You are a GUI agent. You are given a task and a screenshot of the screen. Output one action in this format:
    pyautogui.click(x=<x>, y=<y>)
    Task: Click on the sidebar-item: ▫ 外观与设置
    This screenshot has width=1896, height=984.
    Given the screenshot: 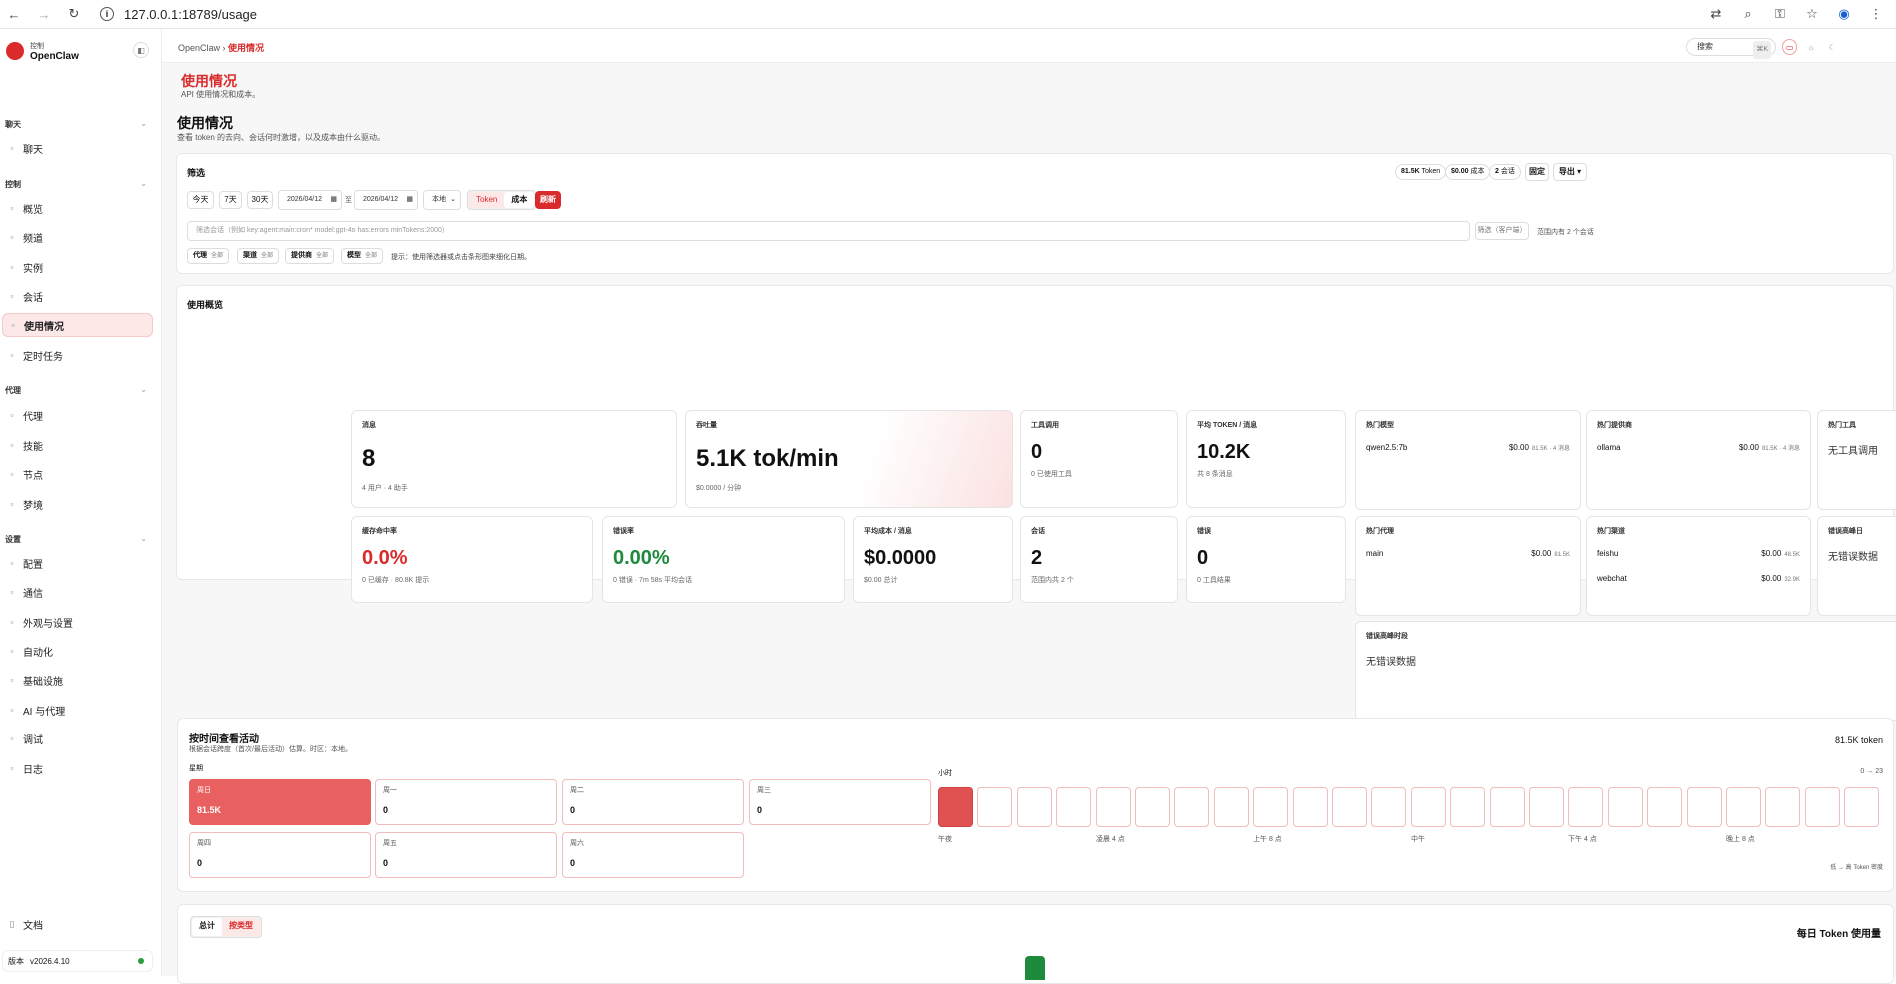 What is the action you would take?
    pyautogui.click(x=77, y=622)
    